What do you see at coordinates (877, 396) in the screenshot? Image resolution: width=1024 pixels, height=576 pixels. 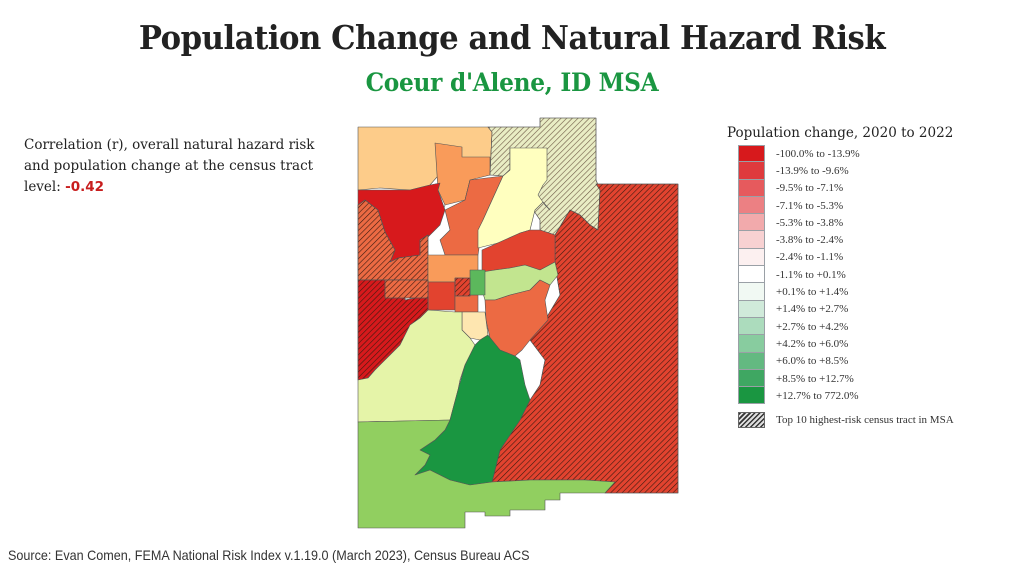 I see `legend-item: +12.7% to 772.0%` at bounding box center [877, 396].